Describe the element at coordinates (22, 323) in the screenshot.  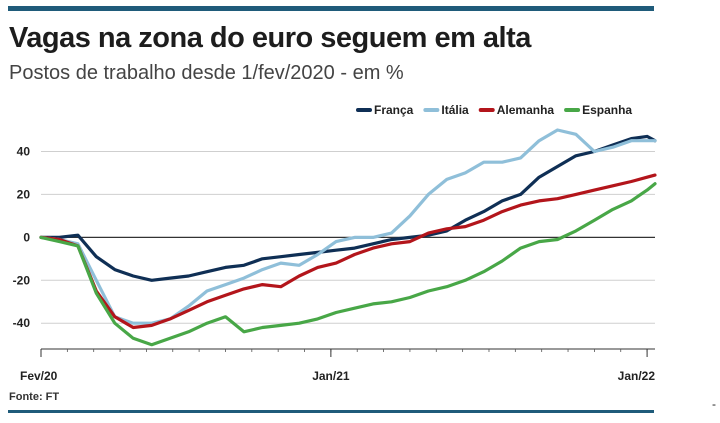
I see `y-tick-label: -40` at that location.